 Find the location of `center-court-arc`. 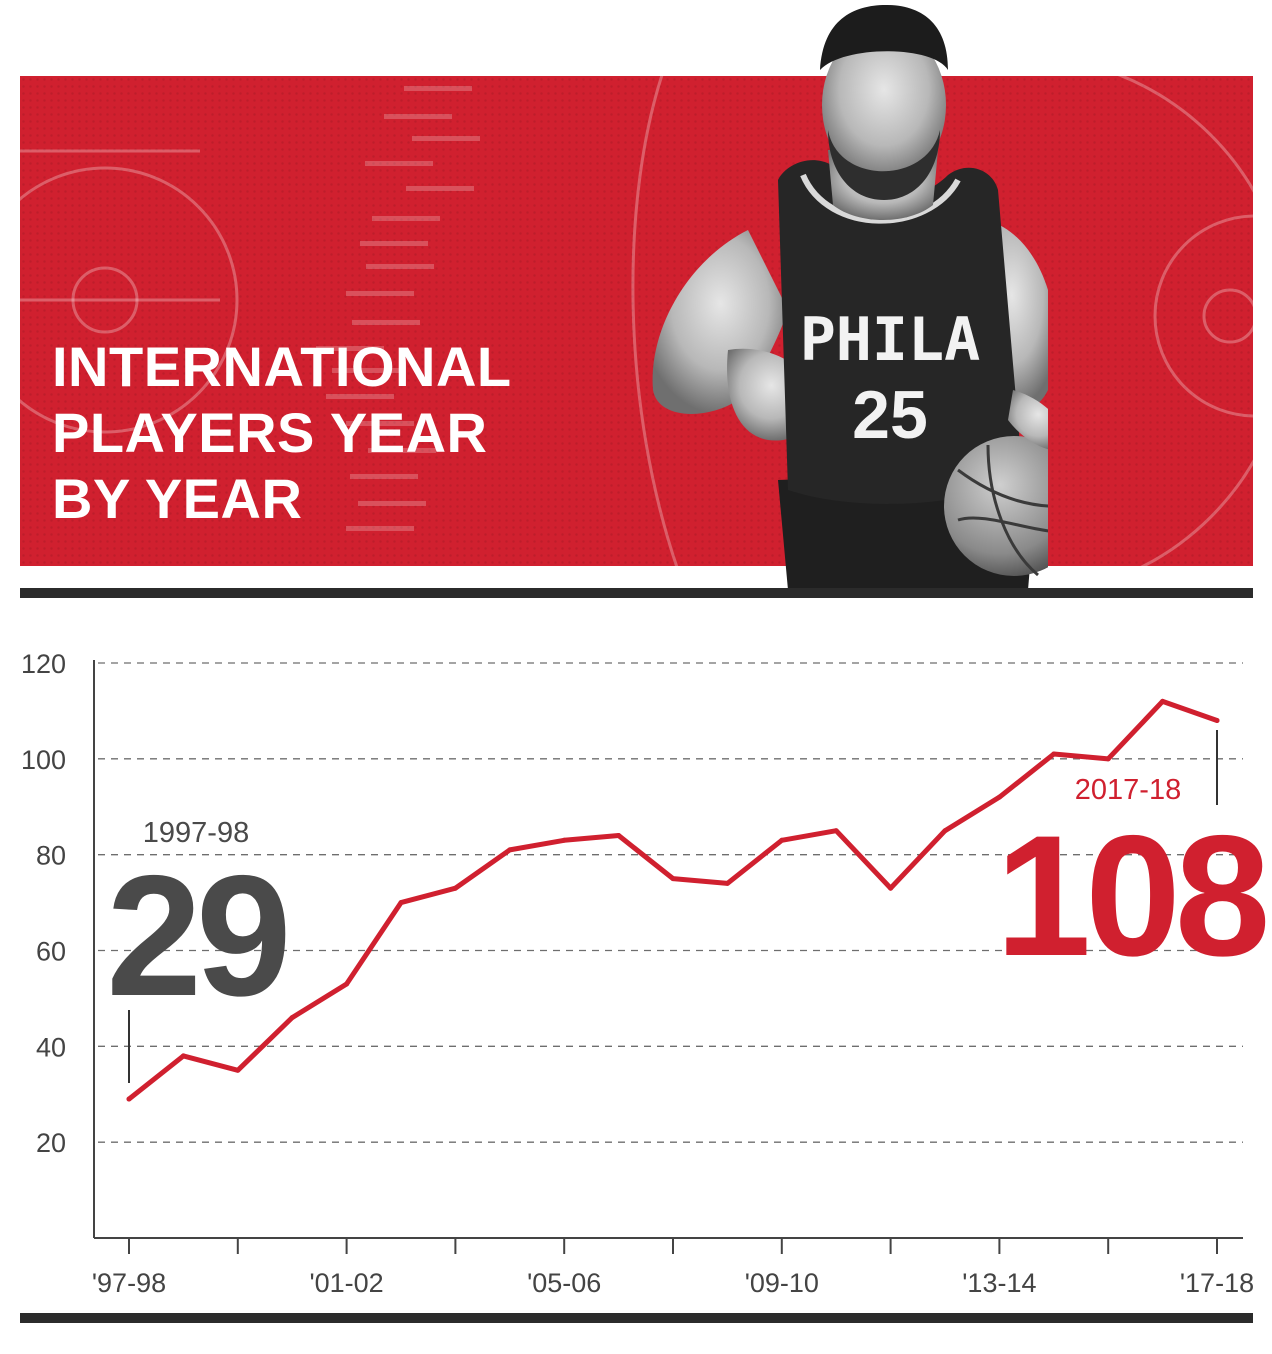

center-court-arc is located at coordinates (655, 321).